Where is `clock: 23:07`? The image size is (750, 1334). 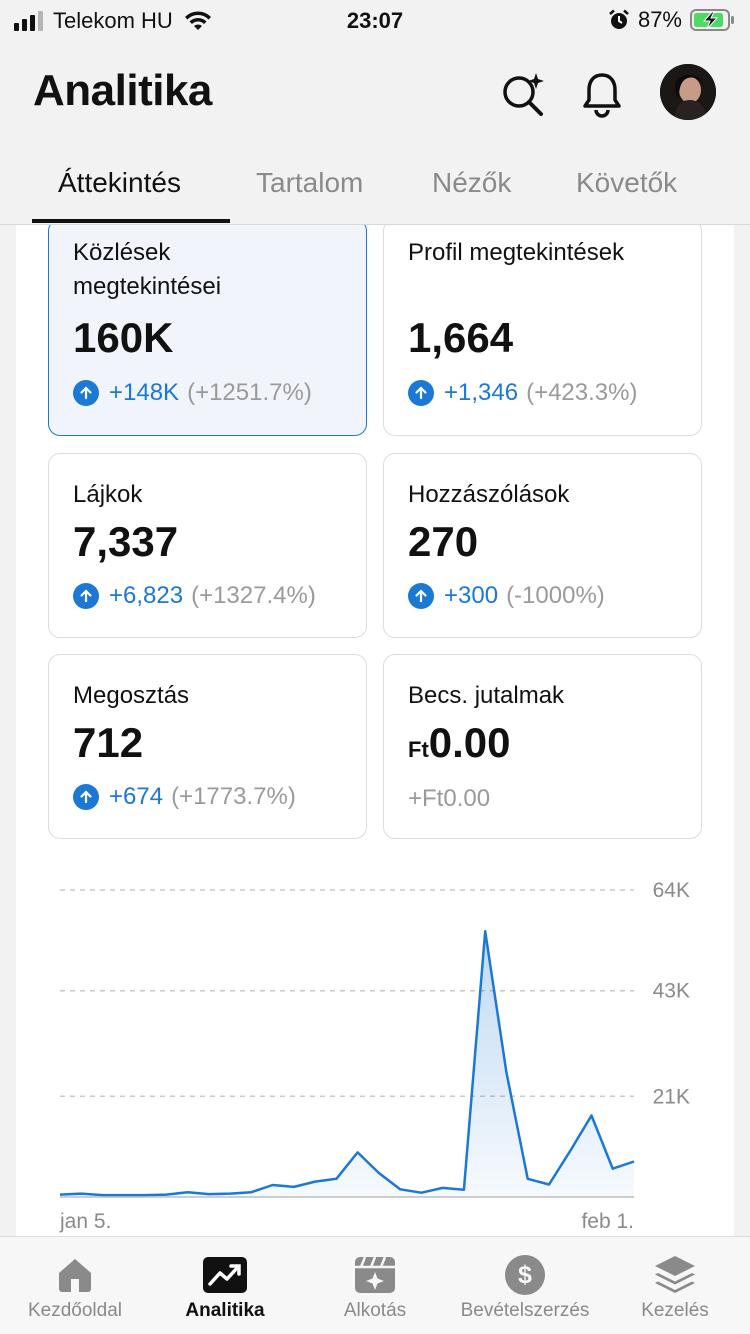
clock: 23:07 is located at coordinates (375, 20).